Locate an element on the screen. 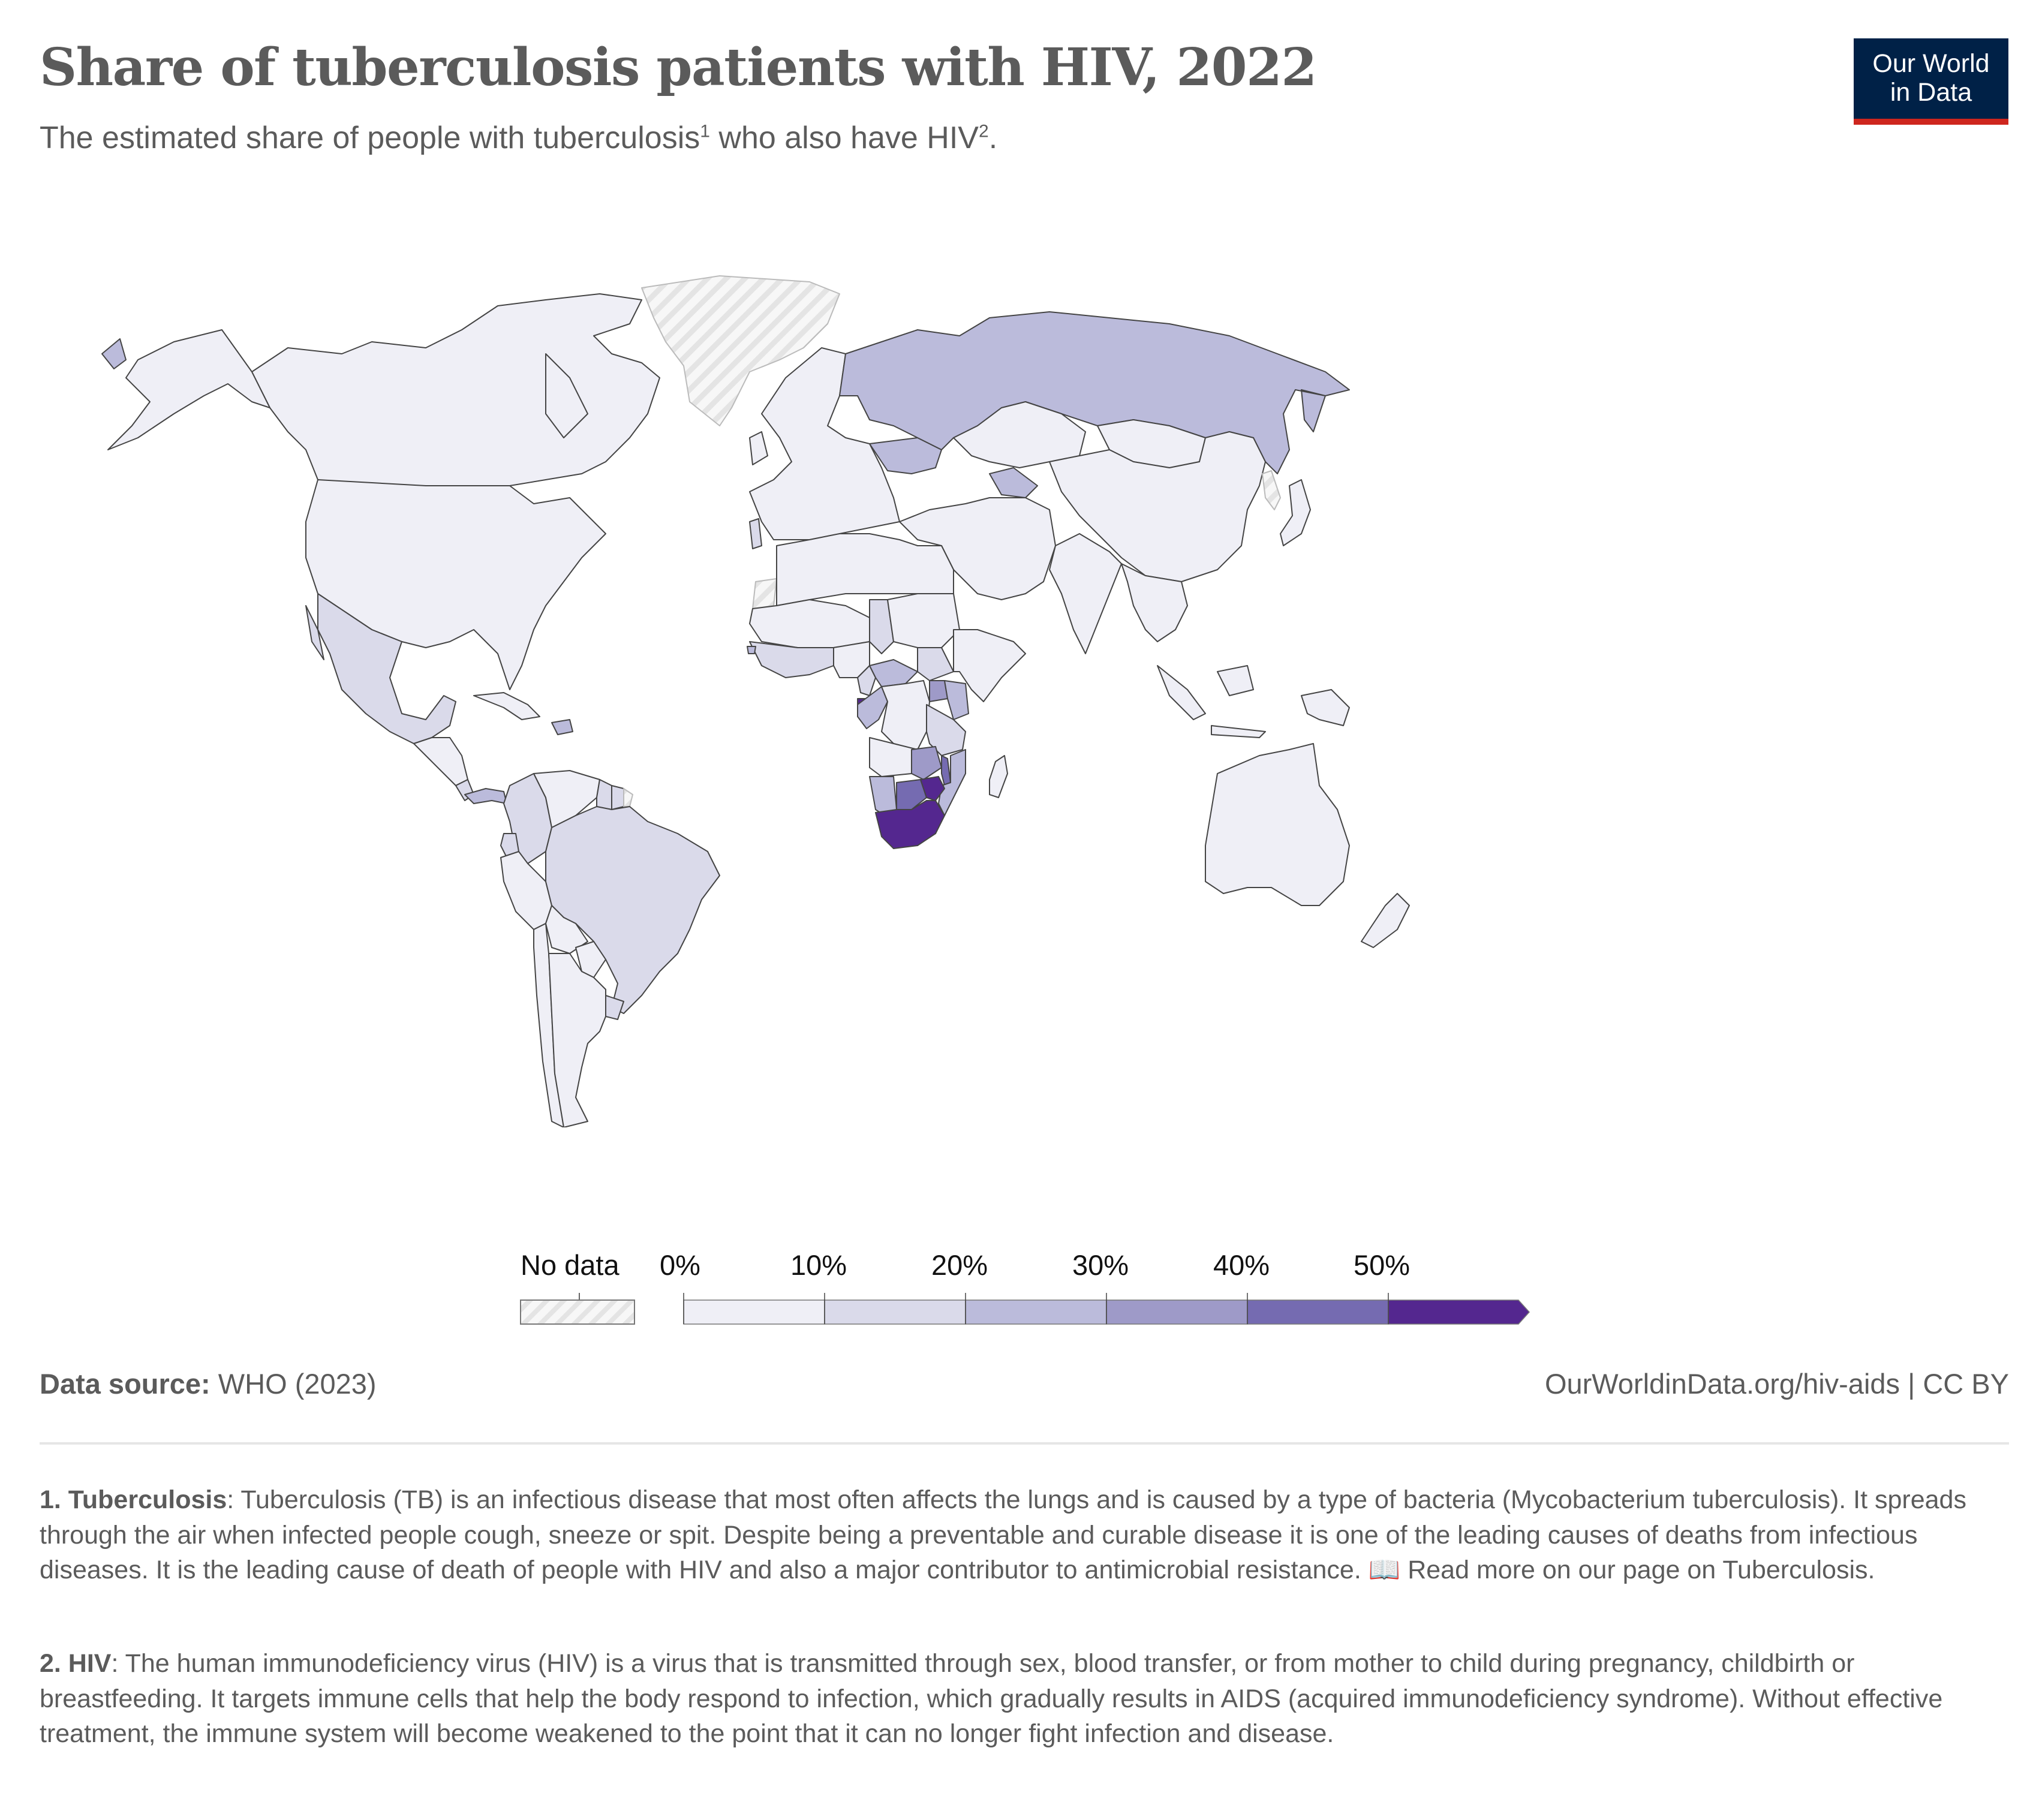  map-region-western-sahara is located at coordinates (764, 593).